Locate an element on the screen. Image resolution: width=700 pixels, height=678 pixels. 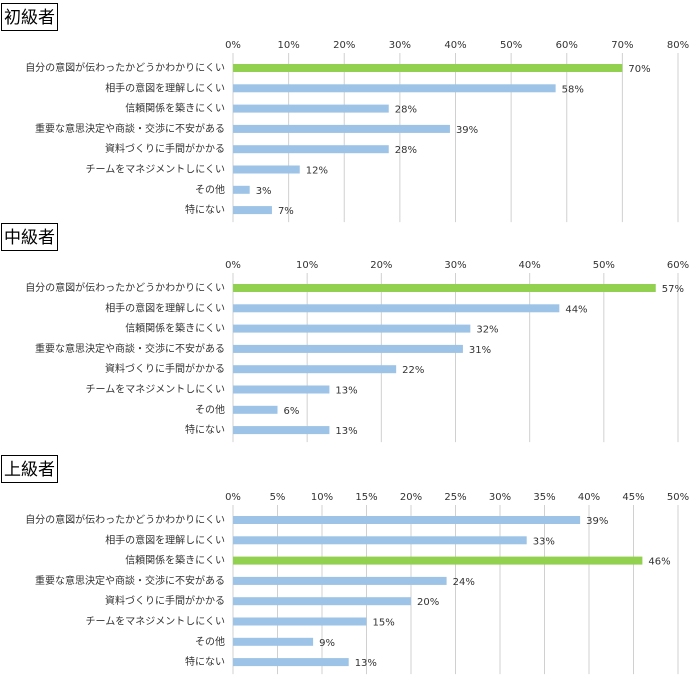
value-label: 20% is located at coordinates (428, 602).